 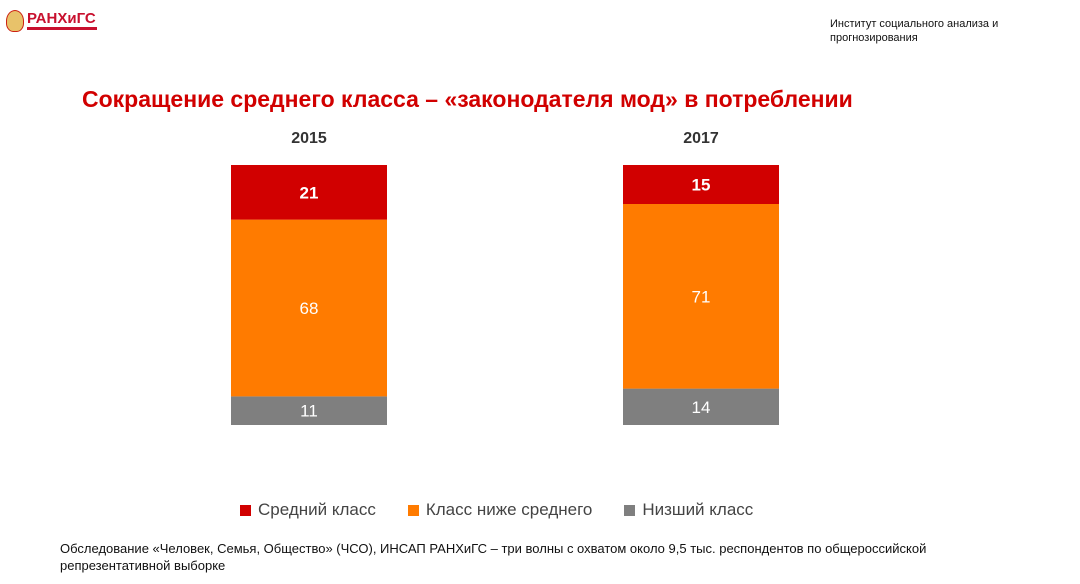 I want to click on data-label: 14, so click(x=701, y=407).